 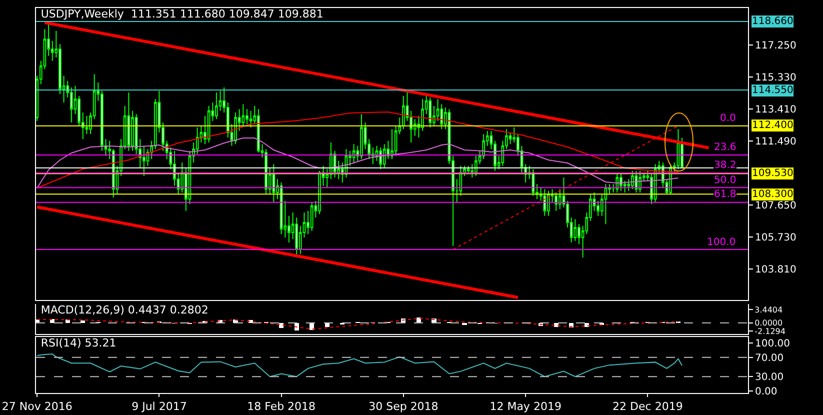 I want to click on y-tick-label: 107.650, so click(x=775, y=206).